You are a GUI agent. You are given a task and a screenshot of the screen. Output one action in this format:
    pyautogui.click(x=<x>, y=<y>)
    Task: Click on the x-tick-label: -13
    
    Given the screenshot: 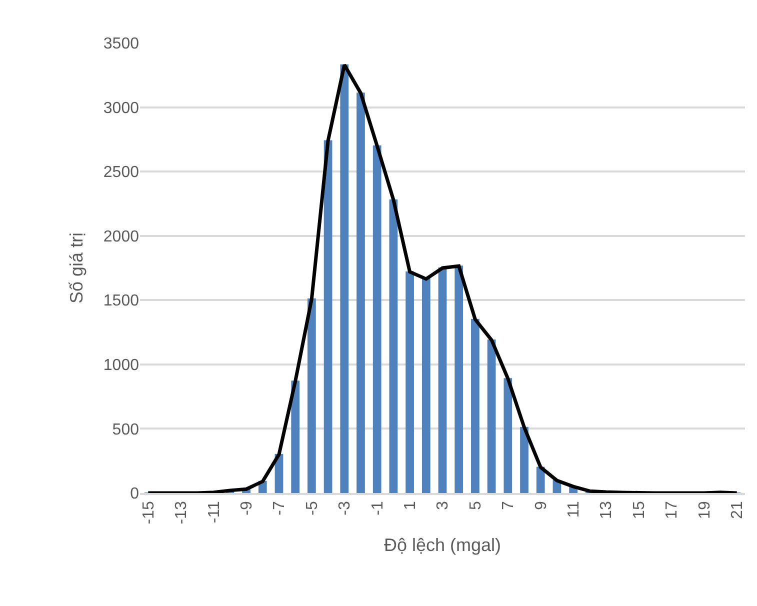 What is the action you would take?
    pyautogui.click(x=181, y=512)
    